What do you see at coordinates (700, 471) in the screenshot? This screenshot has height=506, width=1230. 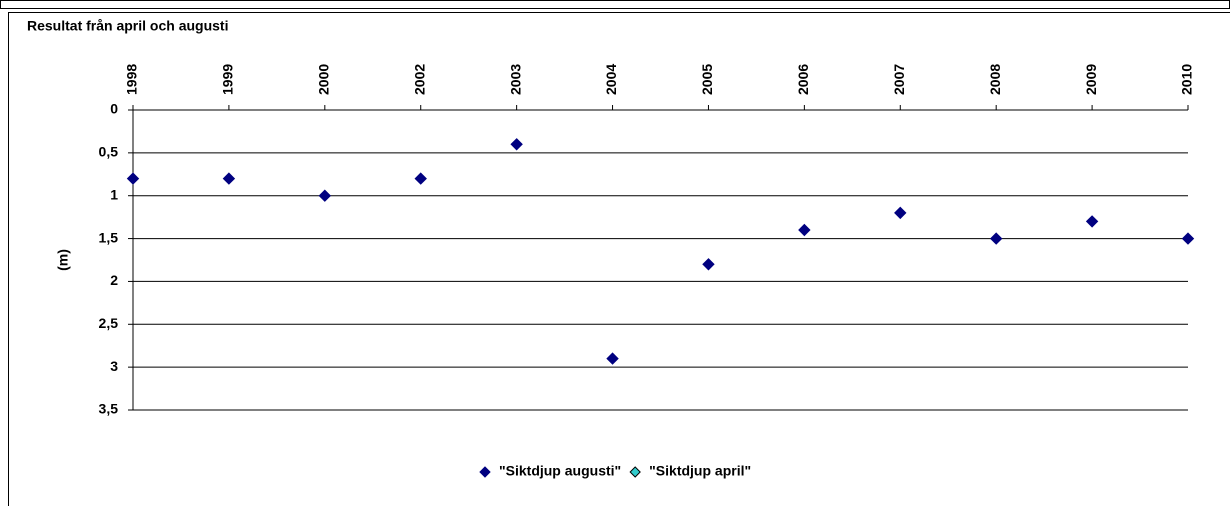 I see `legend-label: "Siktdjup april"` at bounding box center [700, 471].